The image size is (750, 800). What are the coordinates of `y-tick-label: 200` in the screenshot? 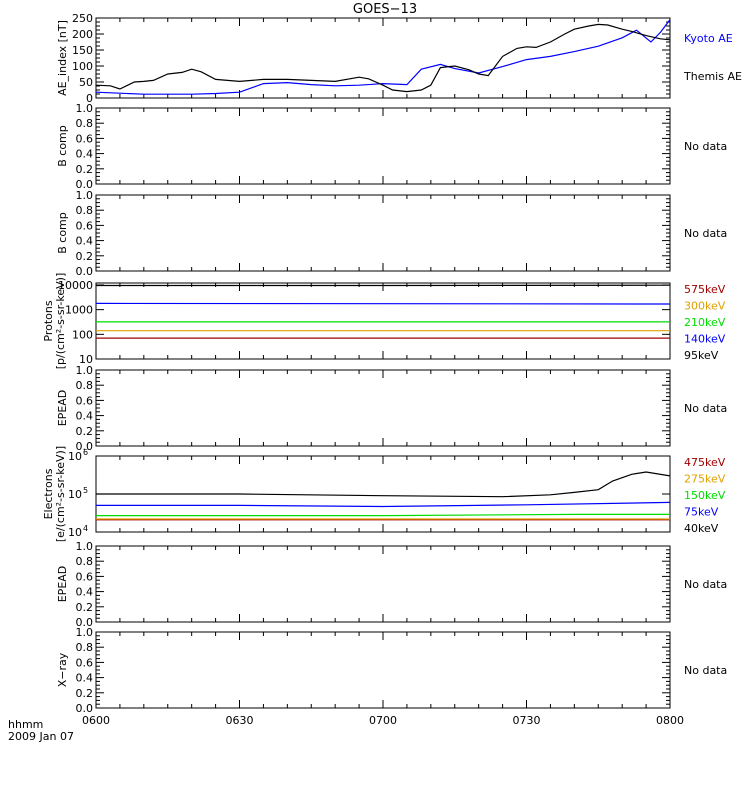 It's located at (82, 34).